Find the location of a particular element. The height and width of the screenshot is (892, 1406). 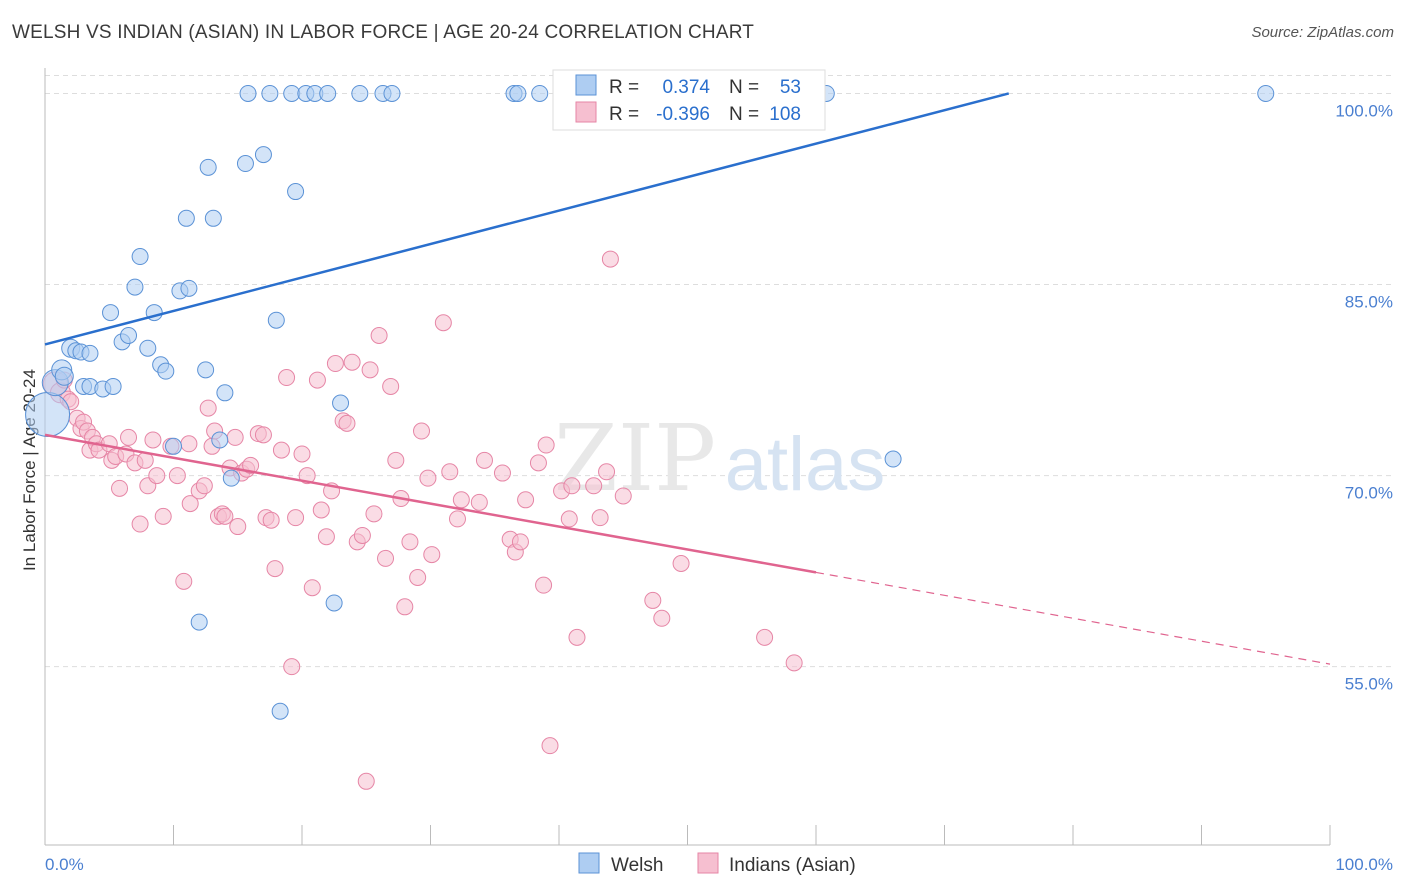

legend-swatch-indian is located at coordinates (586, 112).